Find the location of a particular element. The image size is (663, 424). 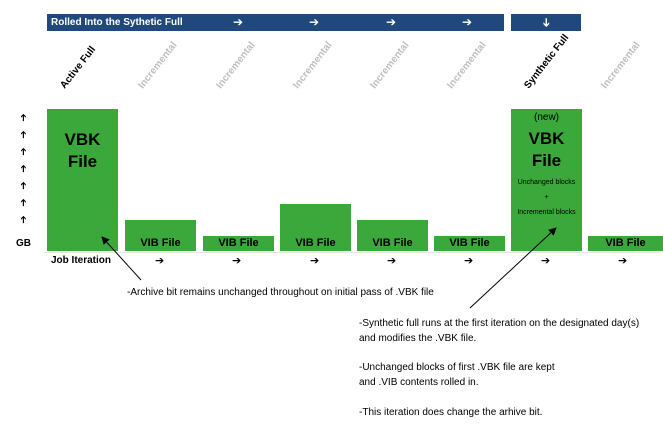

synth-unchanged-label: Unchanged blocks is located at coordinates (546, 182).